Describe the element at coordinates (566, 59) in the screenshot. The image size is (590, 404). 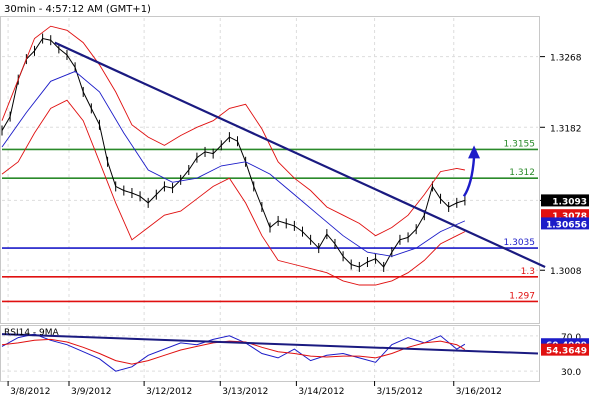
I see `y-tick-label: 1.3268` at that location.